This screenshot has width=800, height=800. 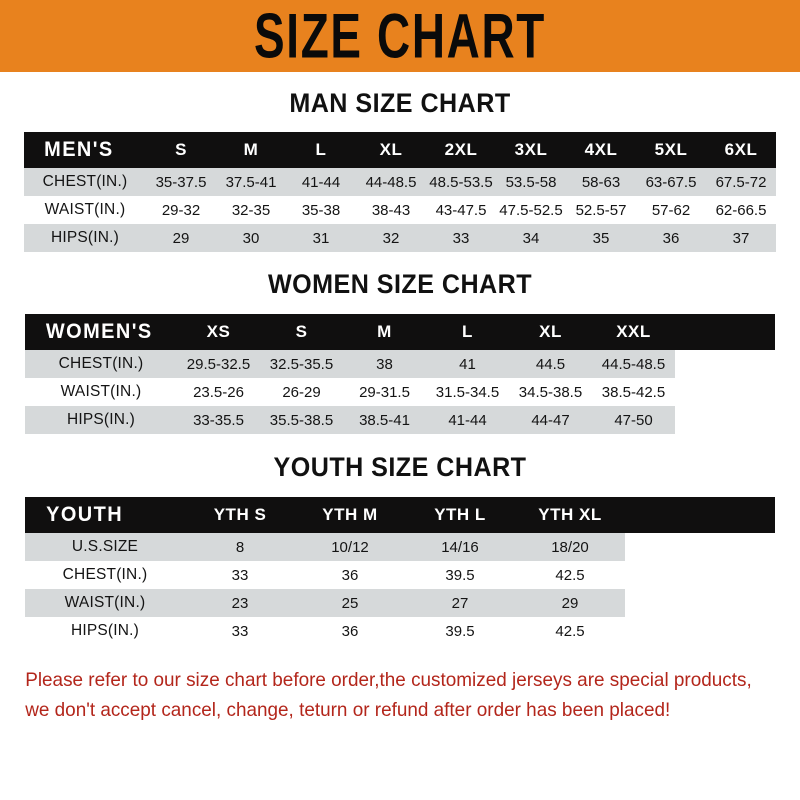 I want to click on women-size-header: L, so click(x=467, y=331).